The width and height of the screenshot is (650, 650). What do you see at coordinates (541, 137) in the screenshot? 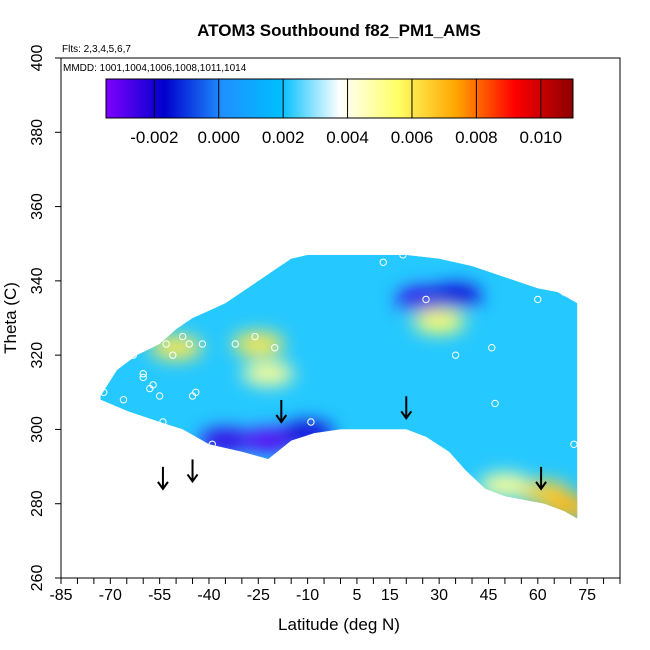
I see `colorbar-tick-label: 0.010` at bounding box center [541, 137].